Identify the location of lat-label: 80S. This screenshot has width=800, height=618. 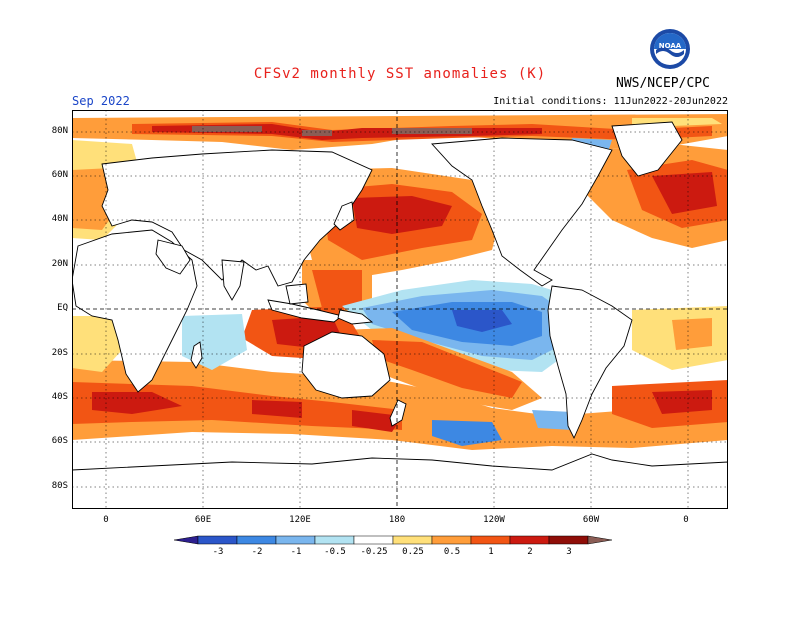
(59, 486).